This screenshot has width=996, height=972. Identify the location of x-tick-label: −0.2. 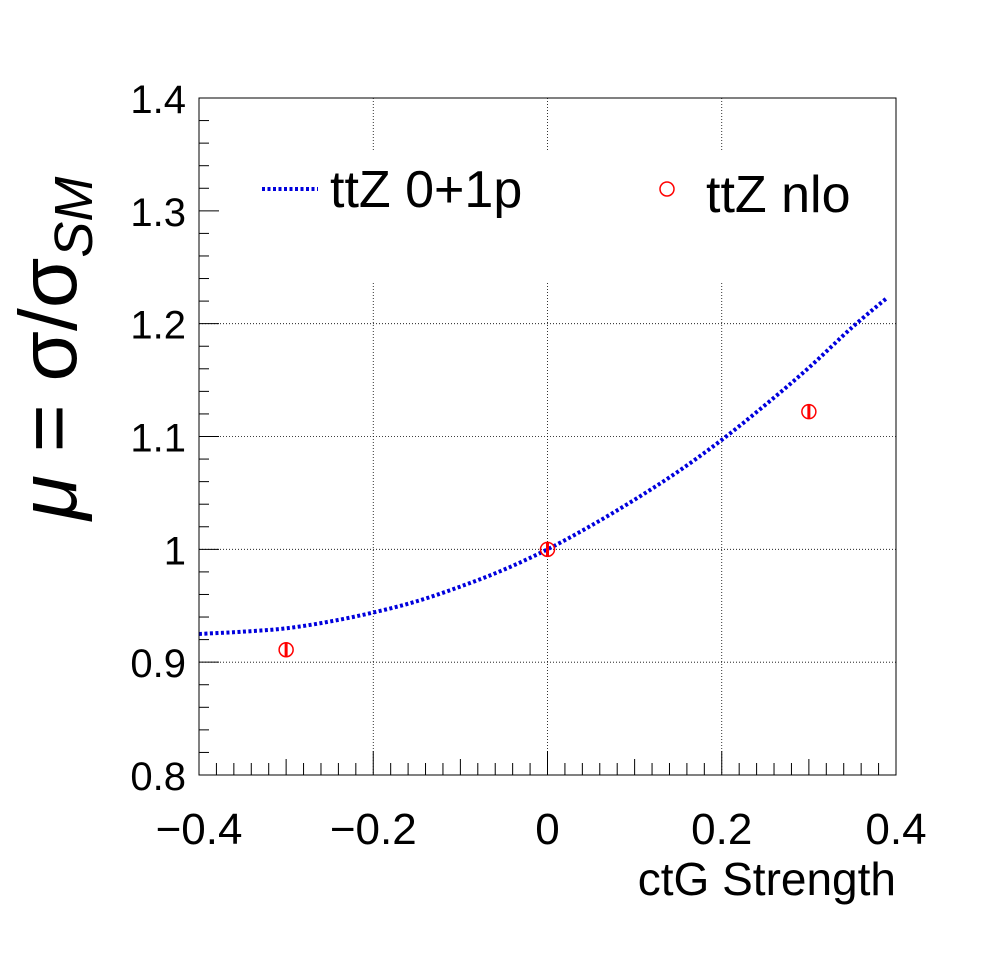
(373, 829).